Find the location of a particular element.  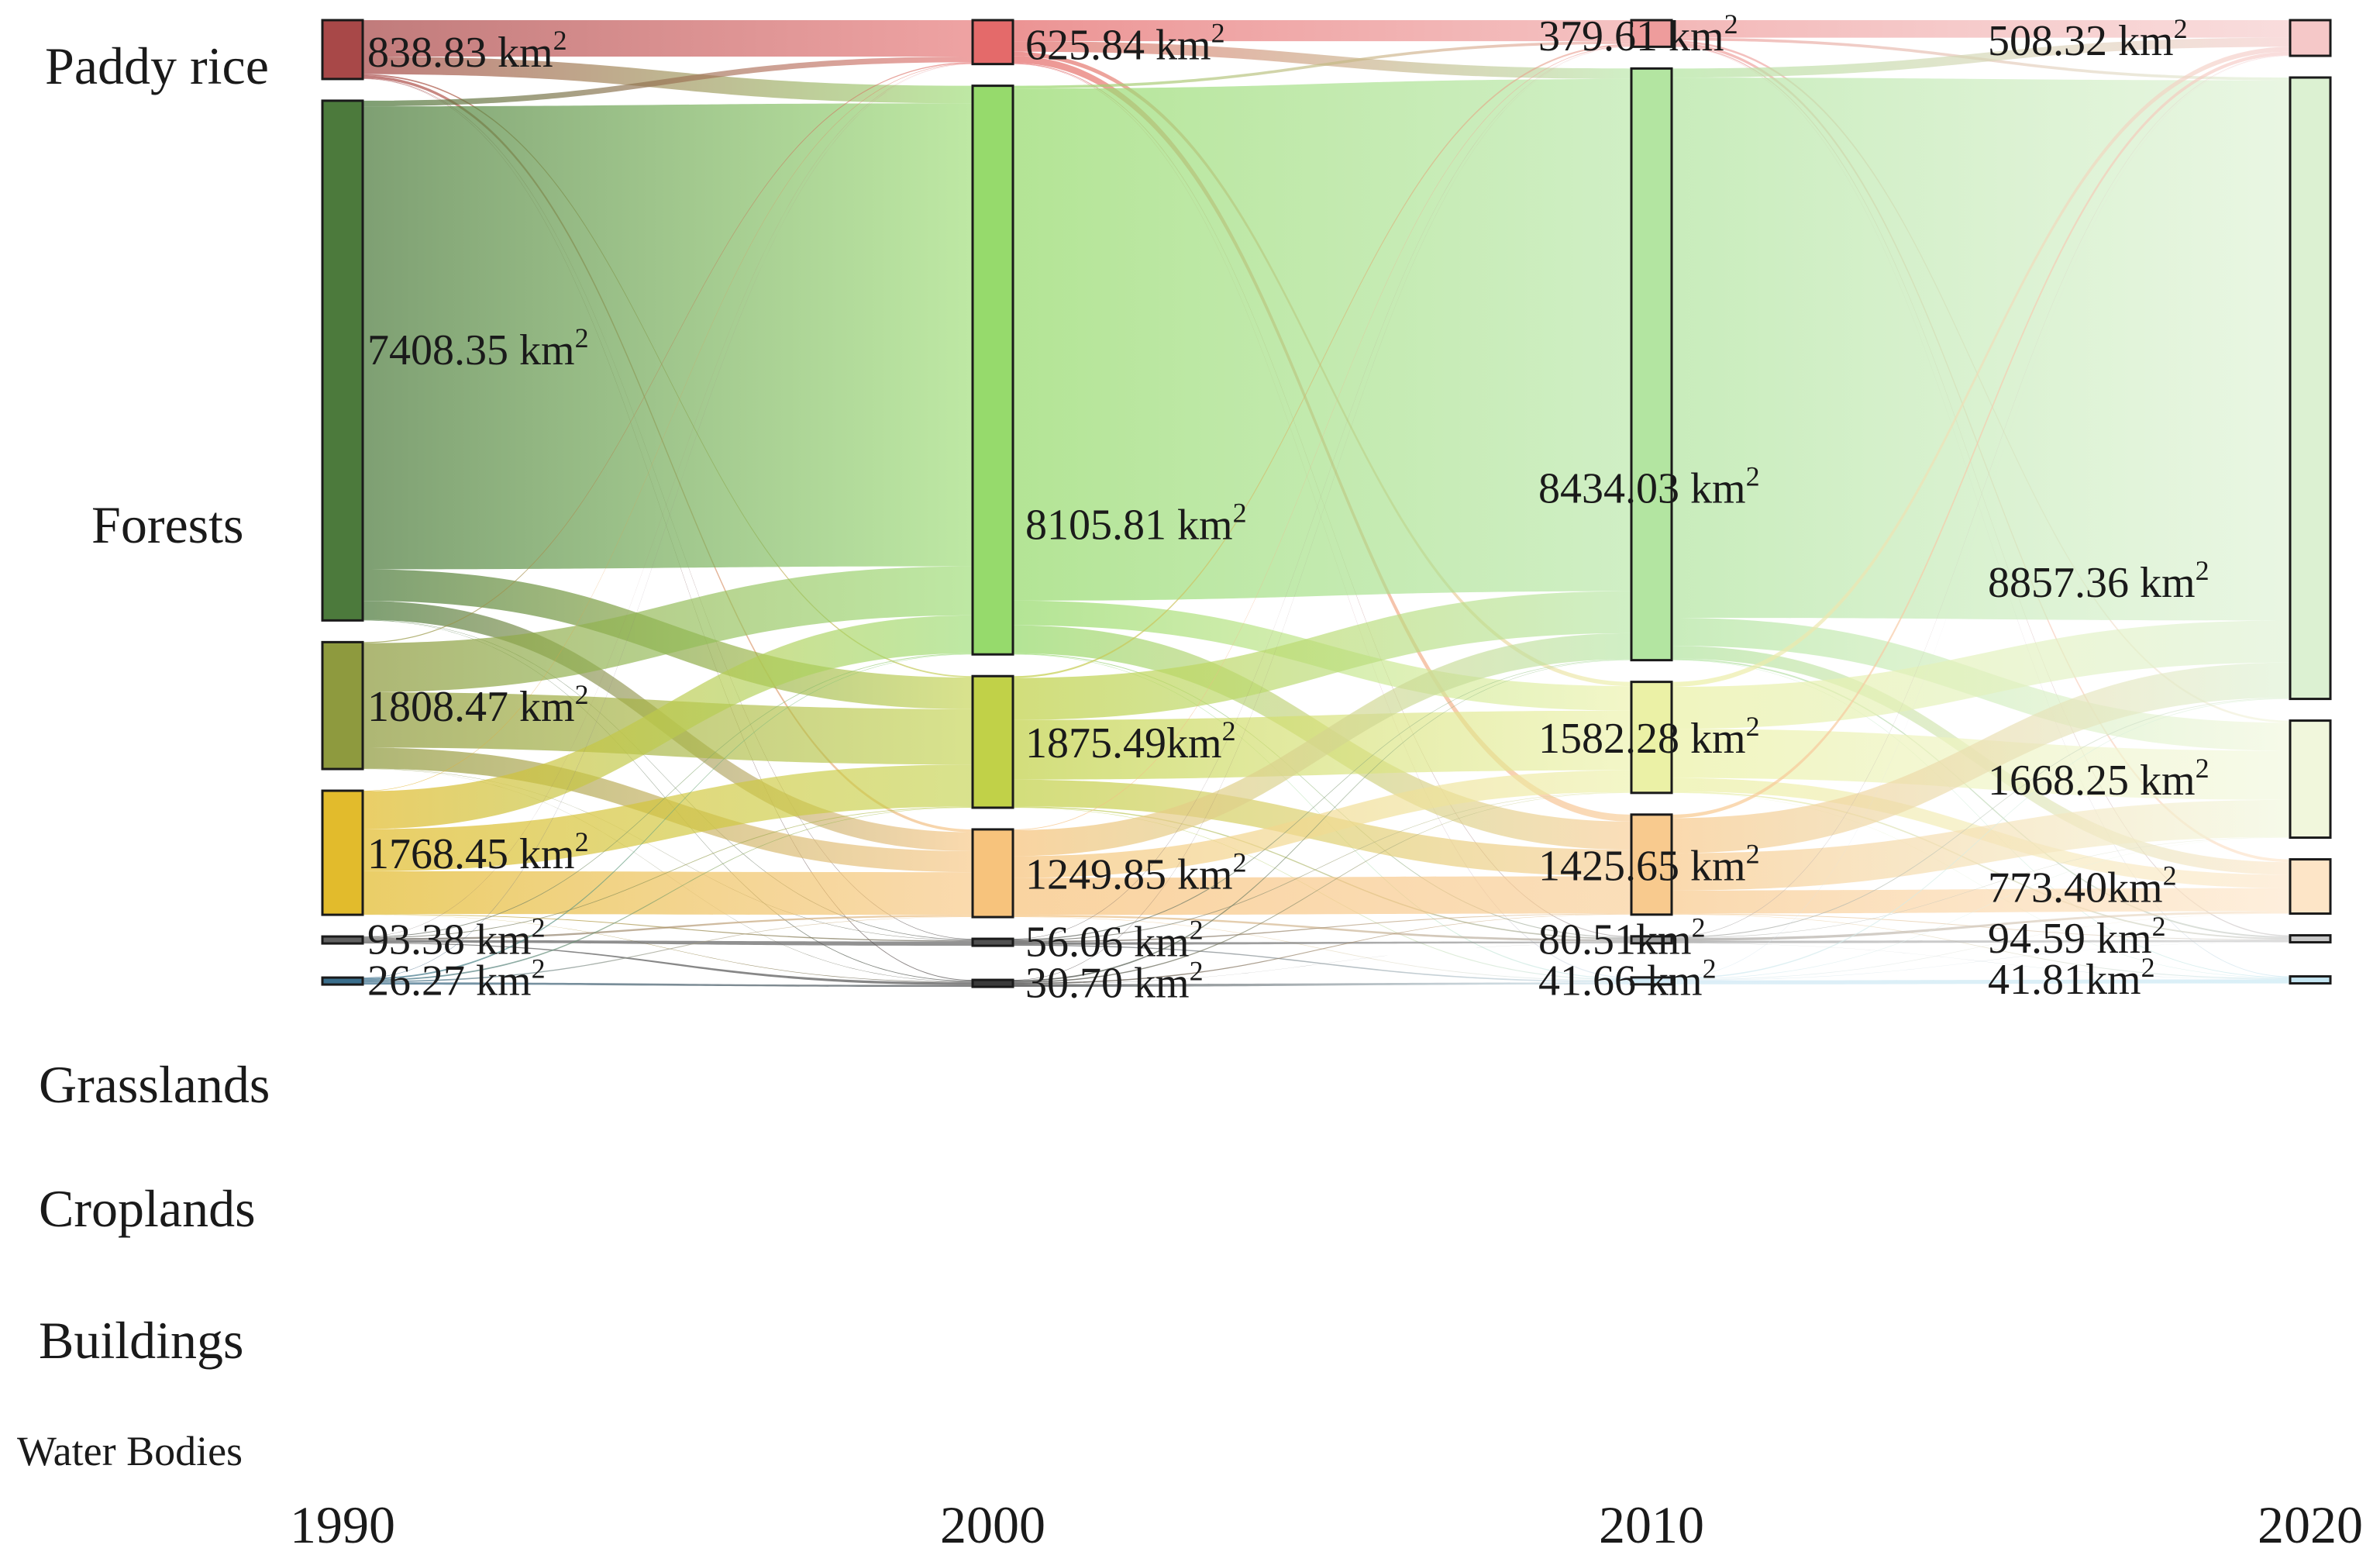

year-label-2000: 2000 is located at coordinates (993, 1524).